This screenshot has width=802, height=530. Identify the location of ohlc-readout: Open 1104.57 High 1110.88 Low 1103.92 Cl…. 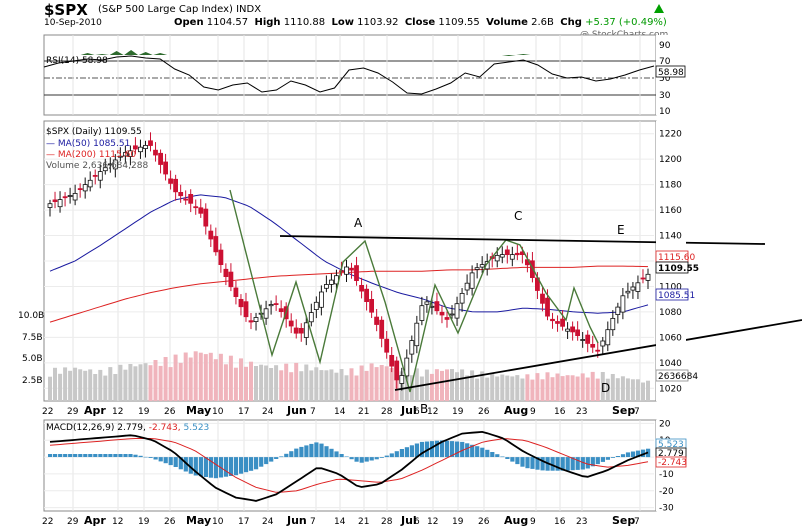
(420, 22).